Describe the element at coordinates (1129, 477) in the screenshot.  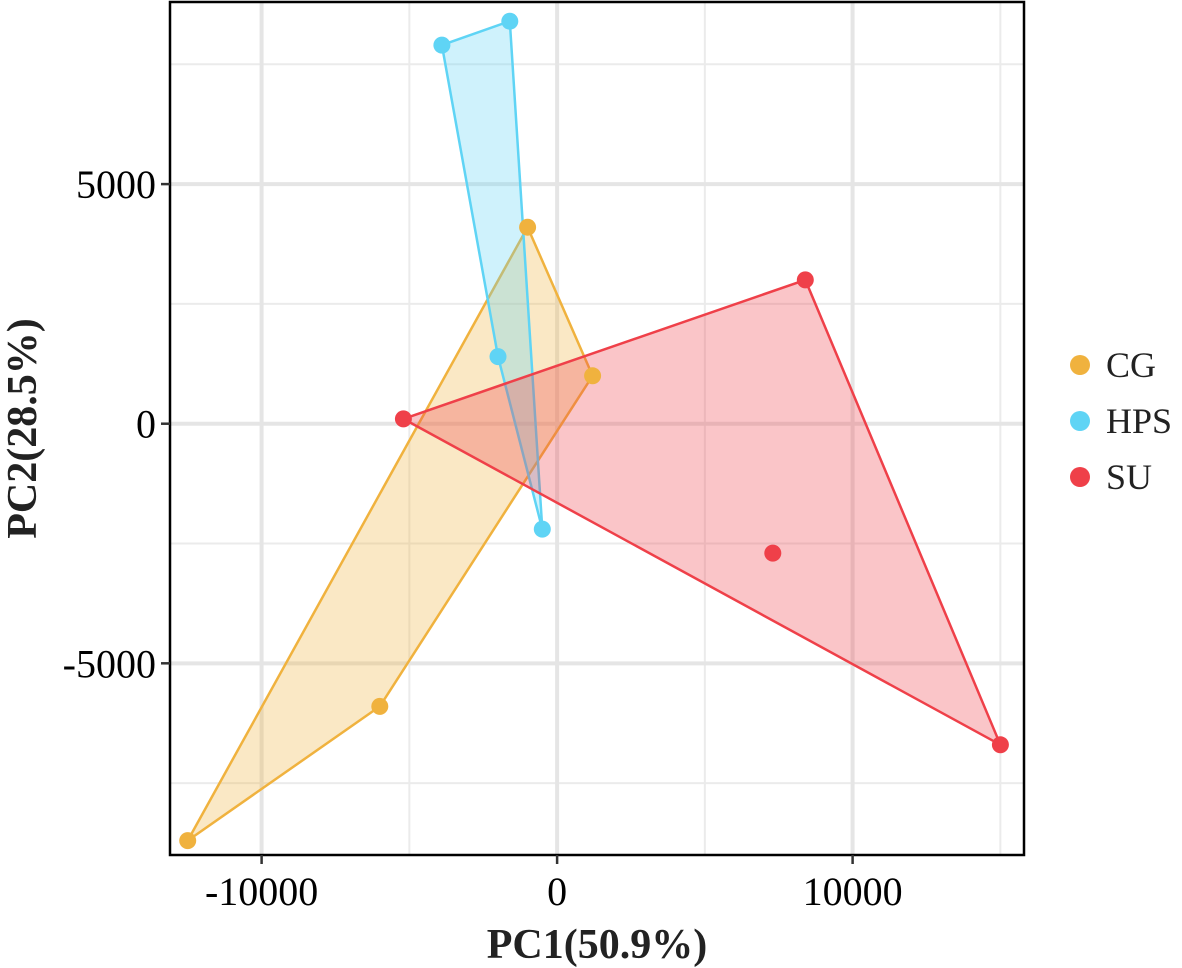
I see `legend-label-su: SU` at that location.